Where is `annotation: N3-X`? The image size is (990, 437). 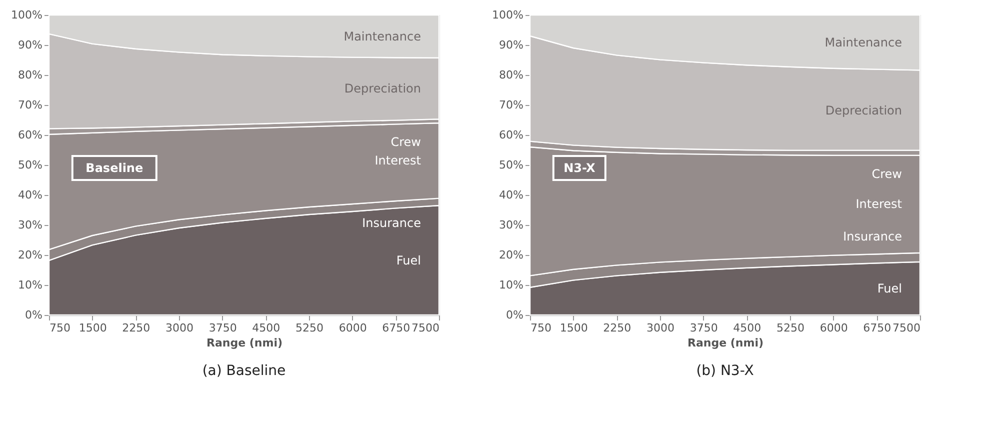 annotation: N3-X is located at coordinates (580, 168).